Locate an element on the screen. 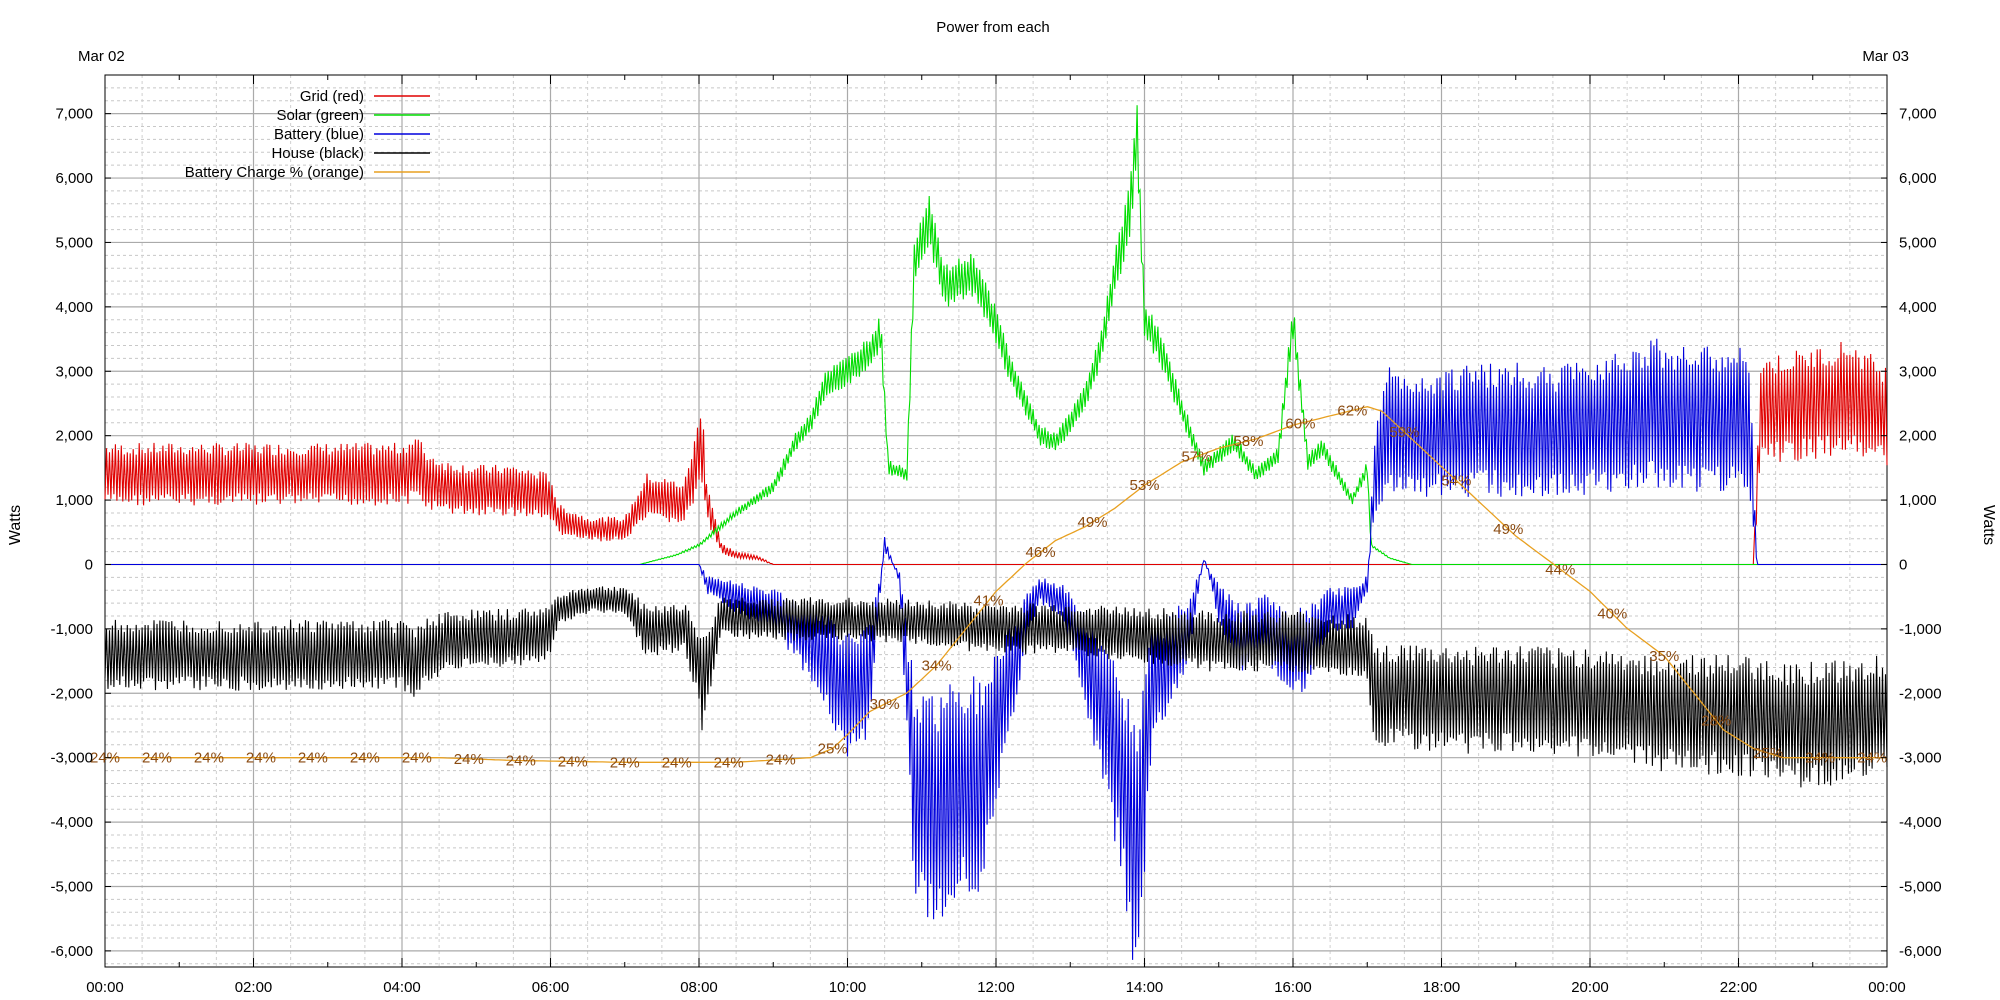 This screenshot has height=1000, width=2000. charge-percent-label: 35% is located at coordinates (1664, 656).